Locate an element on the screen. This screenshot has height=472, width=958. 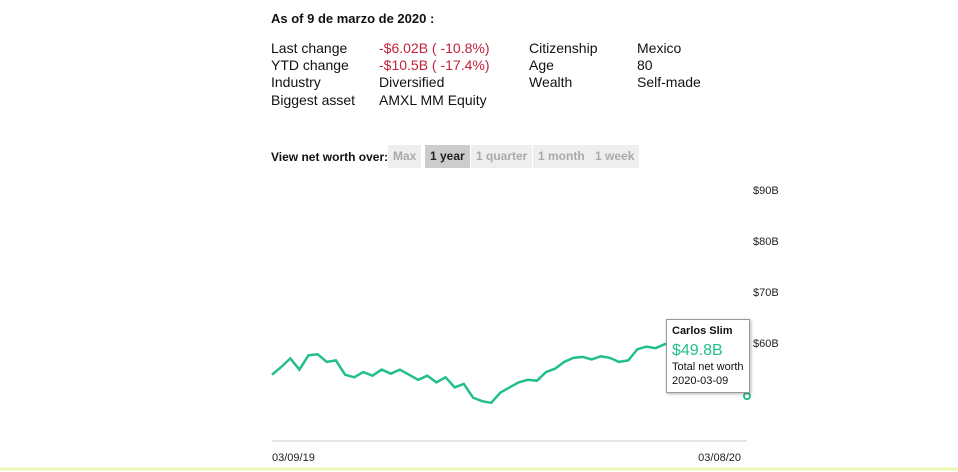
stat-value: -$6.02B ( -10.8%) is located at coordinates (434, 48).